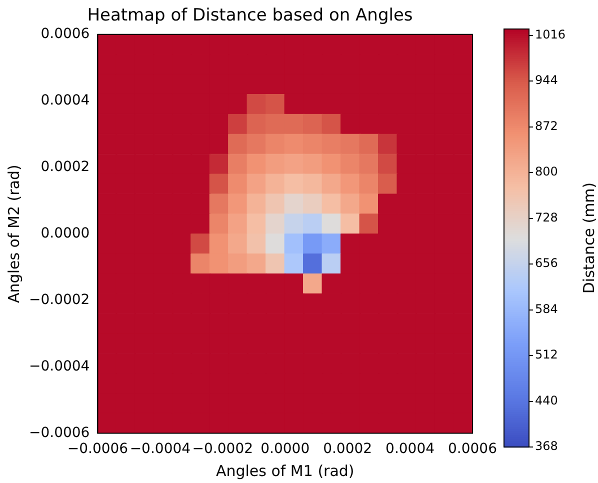 This screenshot has width=598, height=483. Describe the element at coordinates (546, 171) in the screenshot. I see `color-bar-label: 800` at that location.